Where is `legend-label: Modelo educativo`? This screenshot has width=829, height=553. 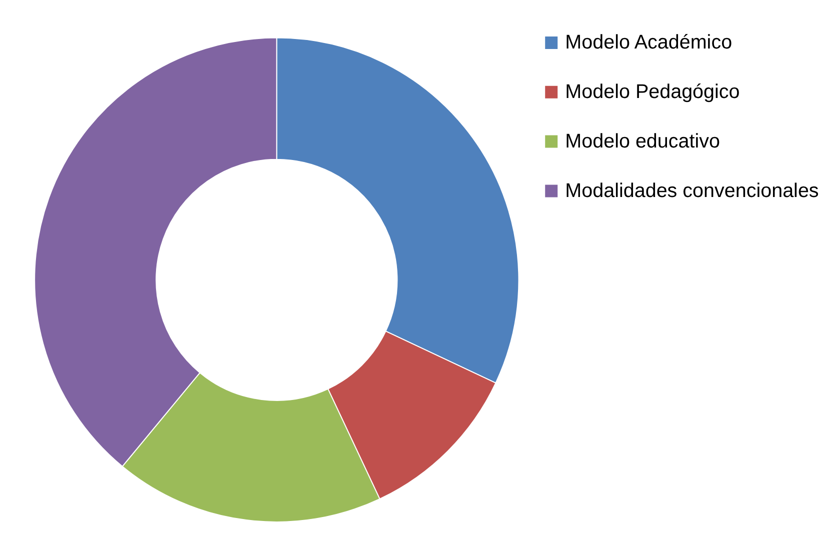 legend-label: Modelo educativo is located at coordinates (642, 141).